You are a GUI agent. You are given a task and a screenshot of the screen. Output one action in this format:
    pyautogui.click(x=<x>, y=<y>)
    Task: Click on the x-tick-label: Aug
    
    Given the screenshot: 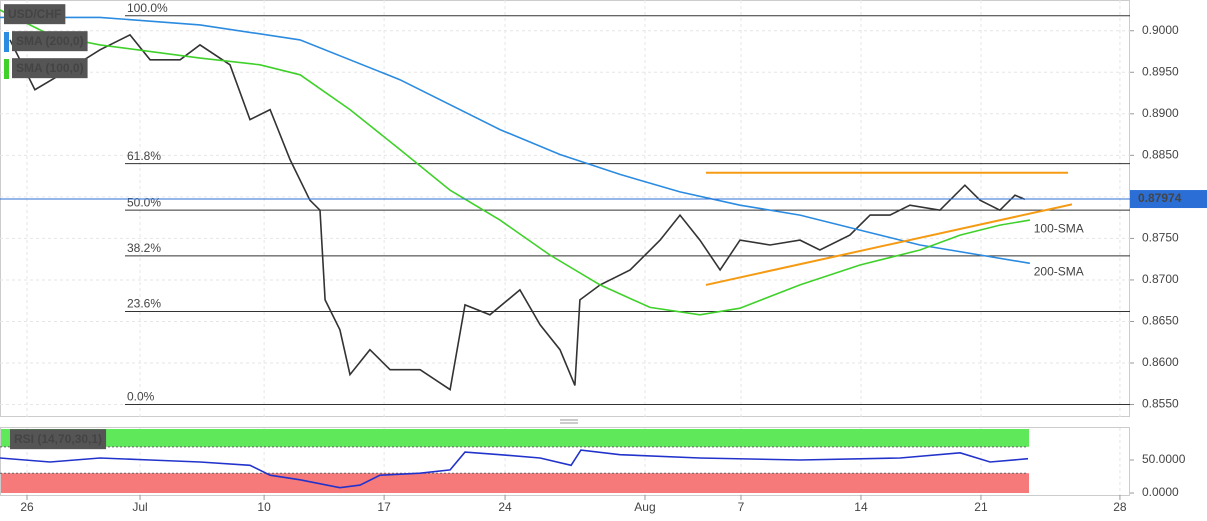 What is the action you would take?
    pyautogui.click(x=644, y=507)
    